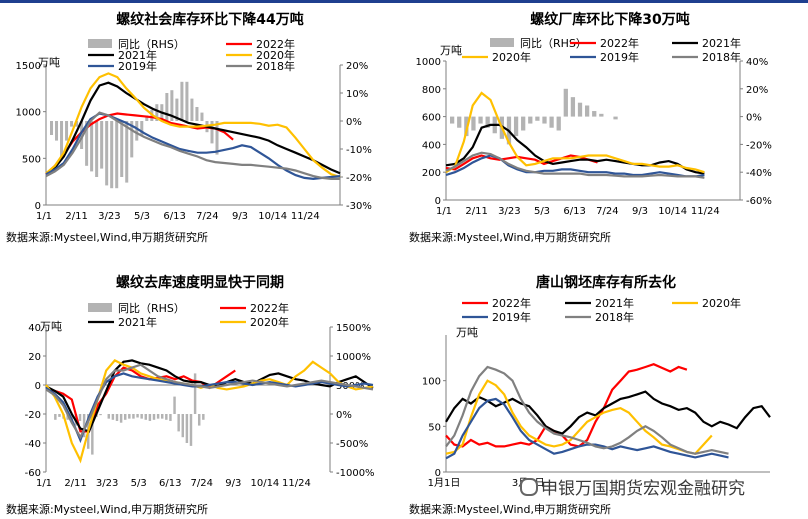 Image resolution: width=808 pixels, height=519 pixels. Describe the element at coordinates (619, 57) in the screenshot. I see `legend-label: 2019年` at that location.